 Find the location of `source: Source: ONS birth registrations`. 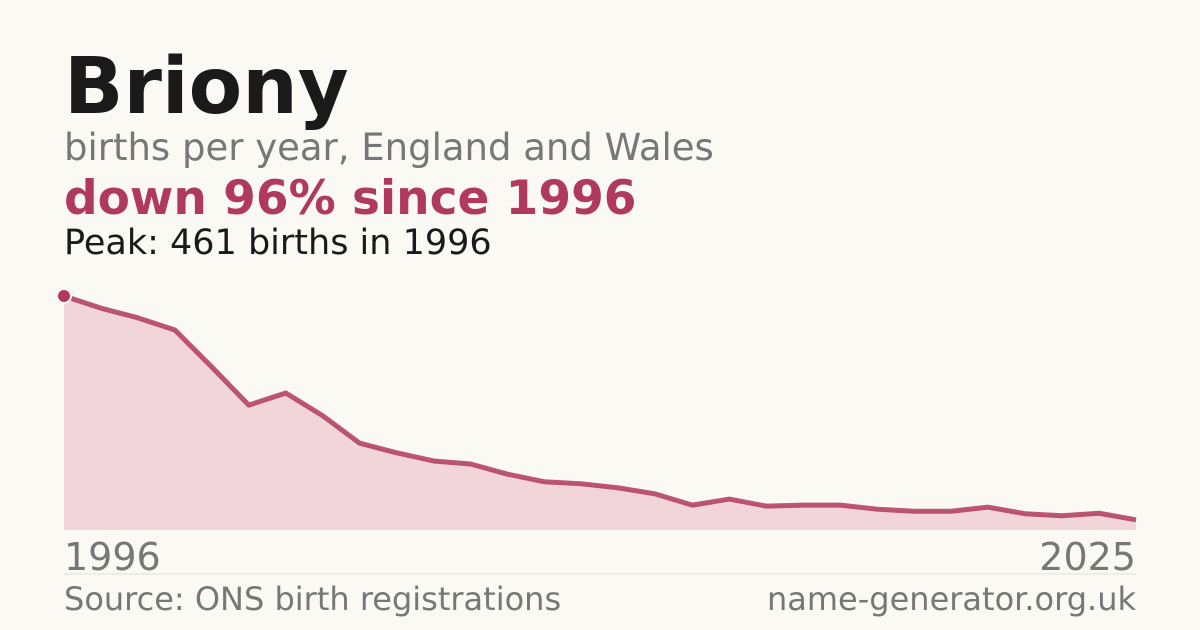

source: Source: ONS birth registrations is located at coordinates (312, 599).